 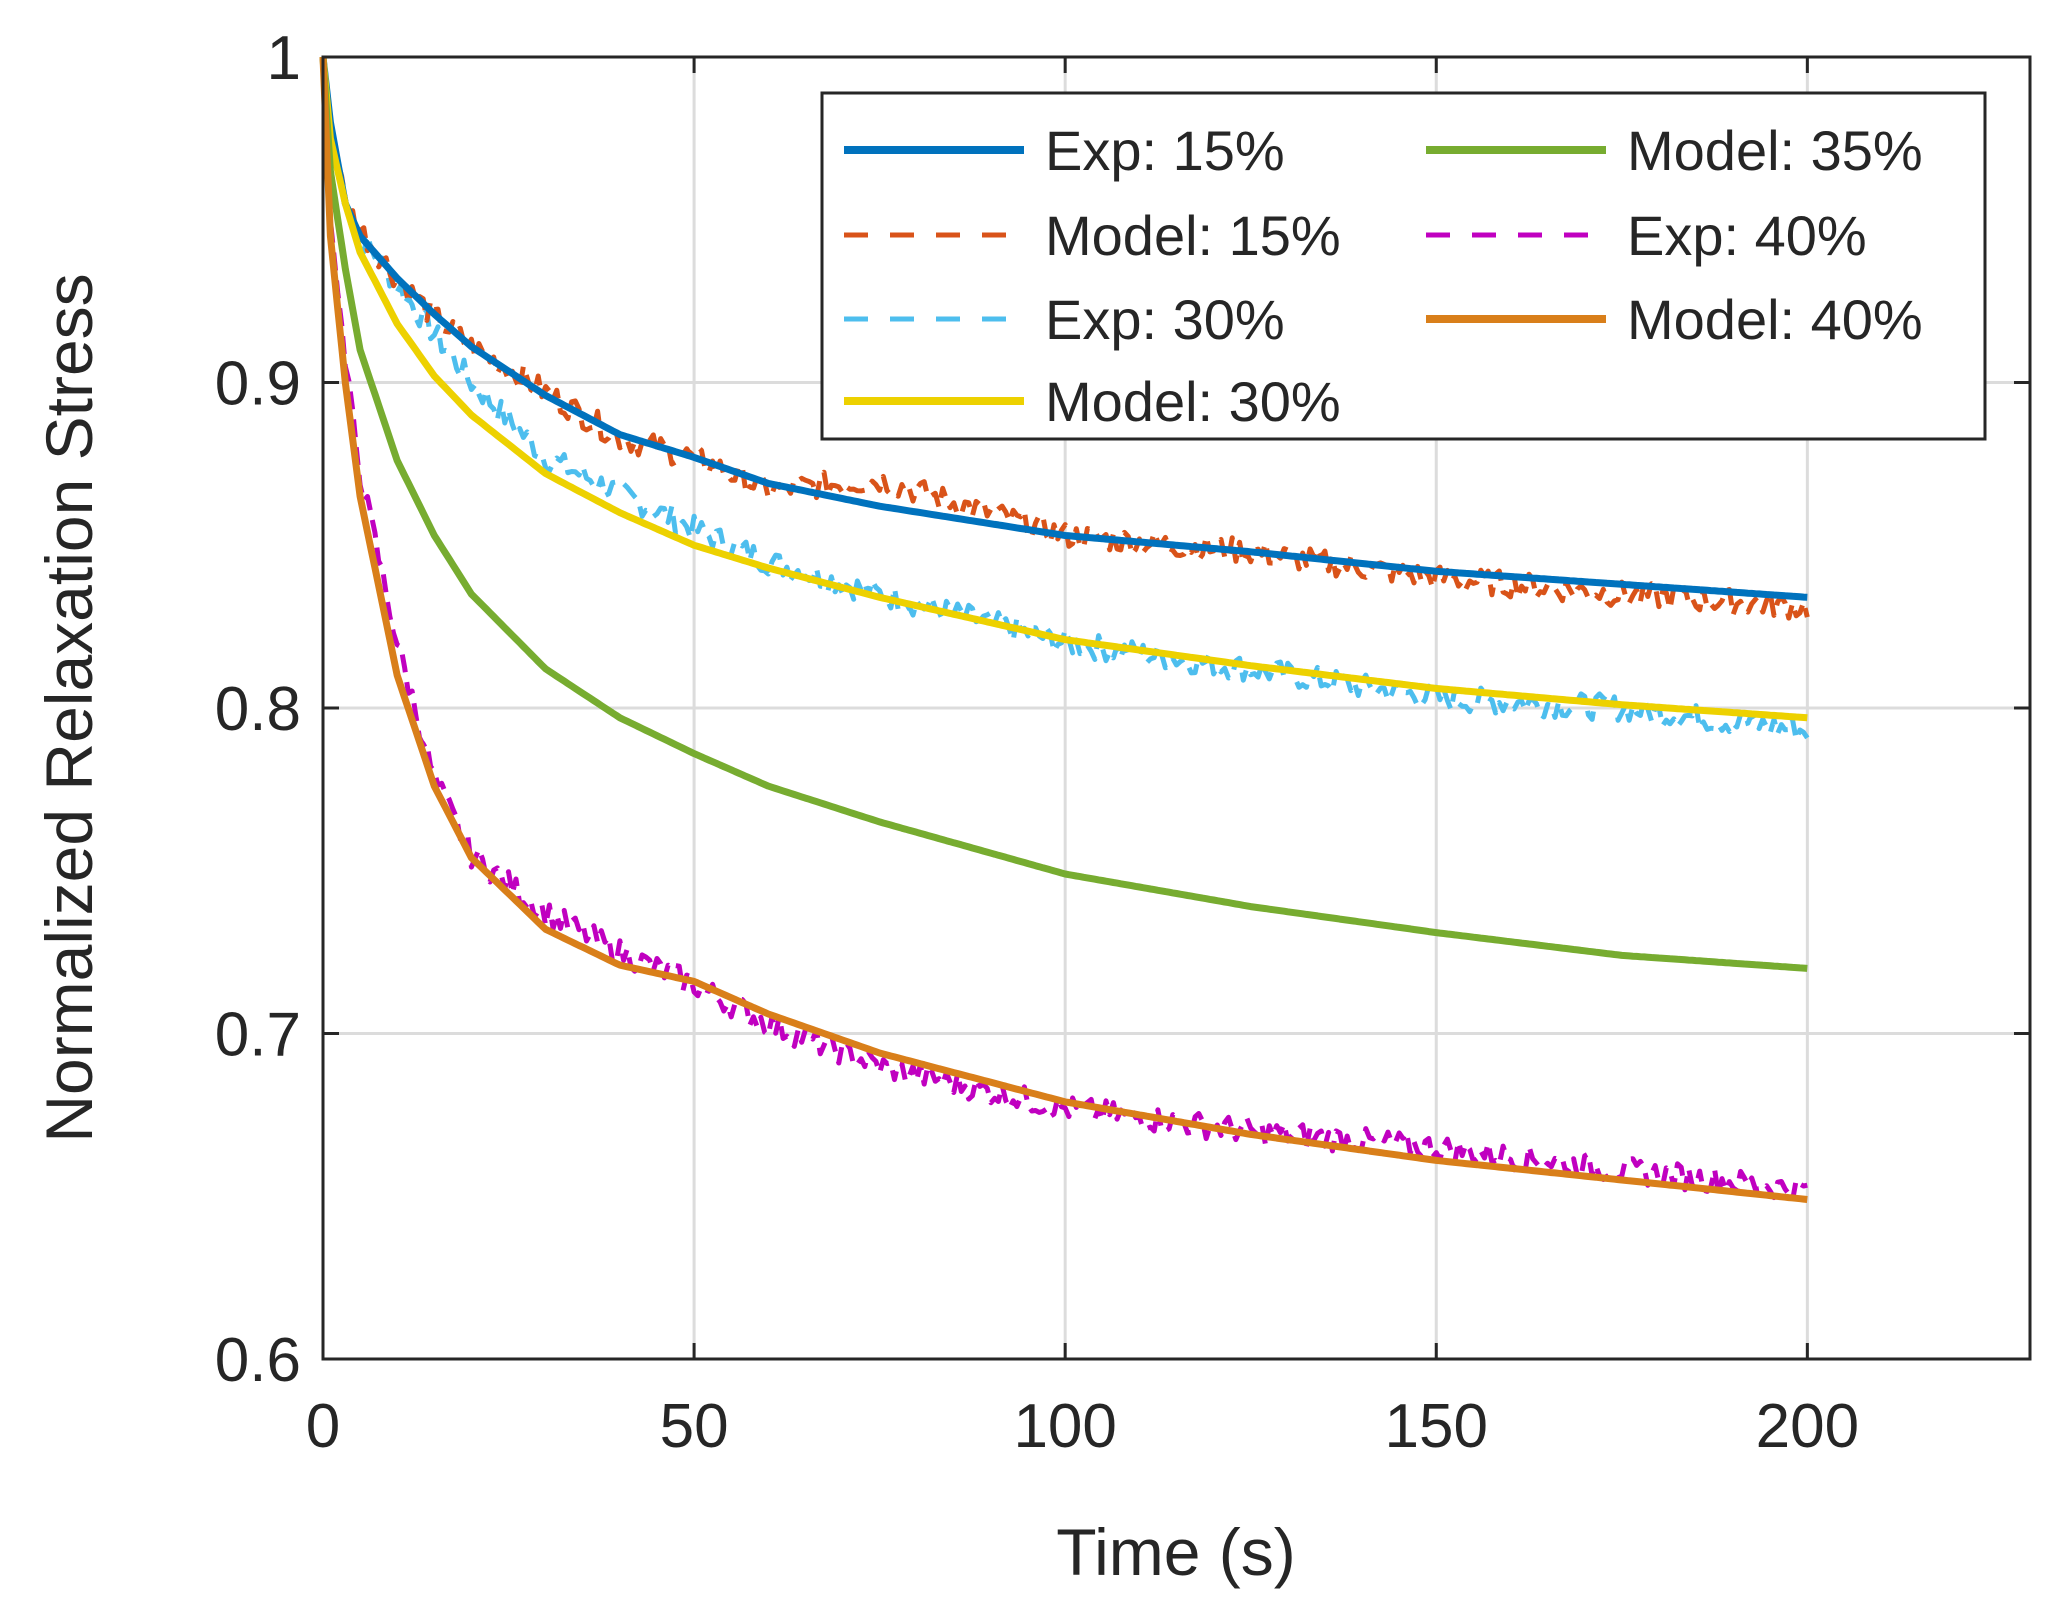 What do you see at coordinates (1176, 1552) in the screenshot?
I see `x-axis-label: Time (s)` at bounding box center [1176, 1552].